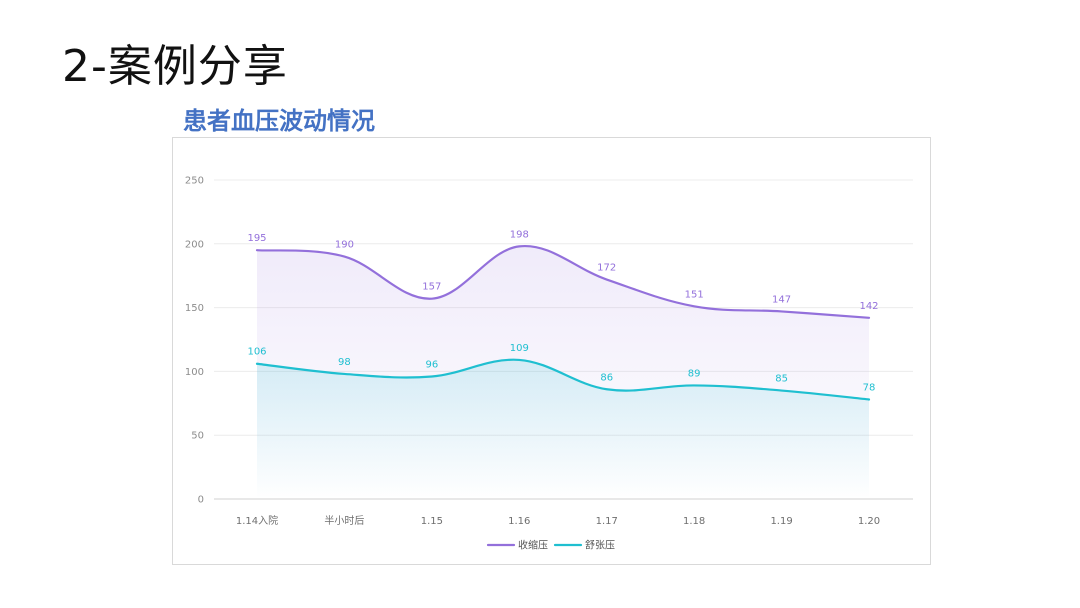 The height and width of the screenshot is (608, 1080). What do you see at coordinates (194, 308) in the screenshot?
I see `y-tick-label: 150` at bounding box center [194, 308].